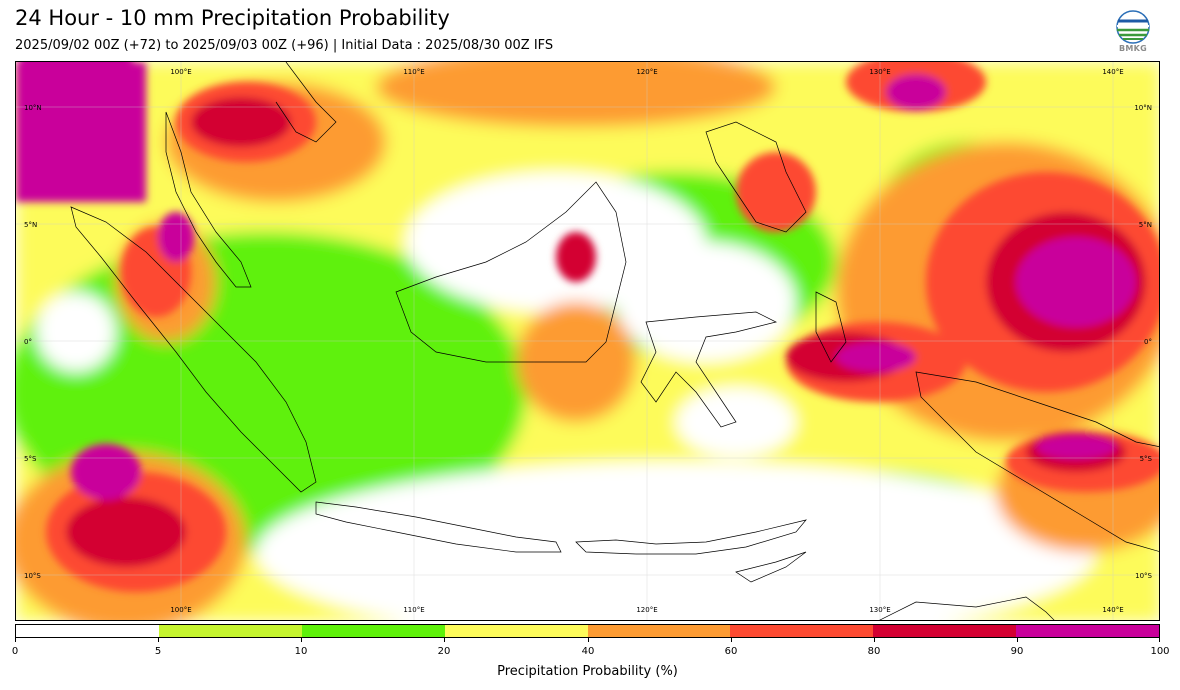 Image resolution: width=1180 pixels, height=690 pixels. I want to click on colorbar-tick-label: 100, so click(1160, 651).